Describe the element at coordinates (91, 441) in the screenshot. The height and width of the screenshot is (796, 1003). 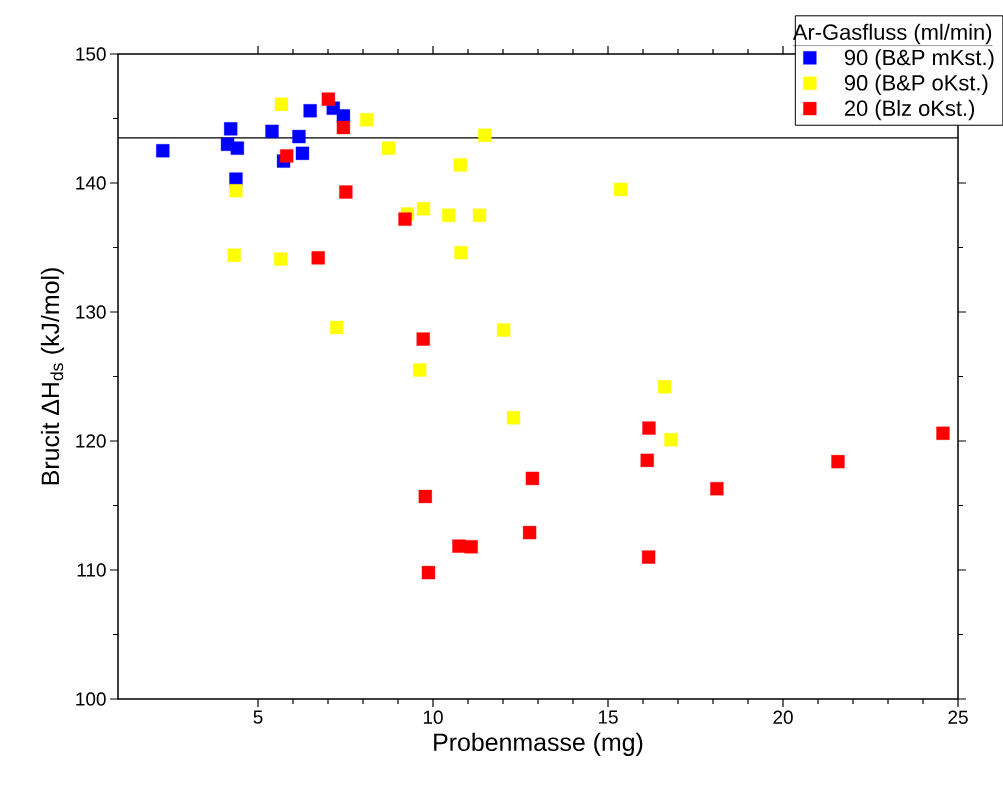
I see `y-tick-label: 120` at that location.